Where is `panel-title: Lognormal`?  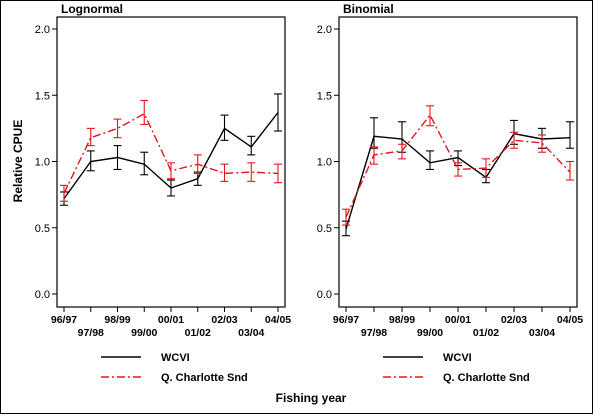 panel-title: Lognormal is located at coordinates (92, 9).